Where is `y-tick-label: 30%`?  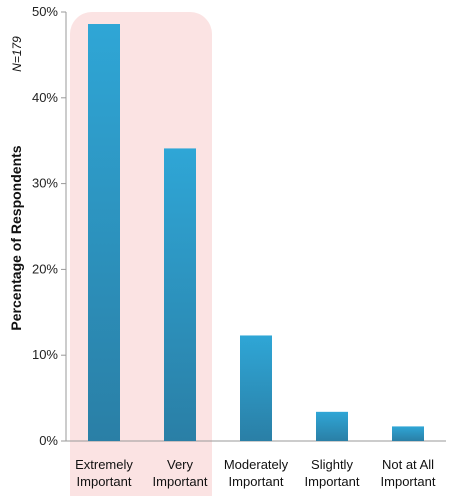
y-tick-label: 30% is located at coordinates (45, 183).